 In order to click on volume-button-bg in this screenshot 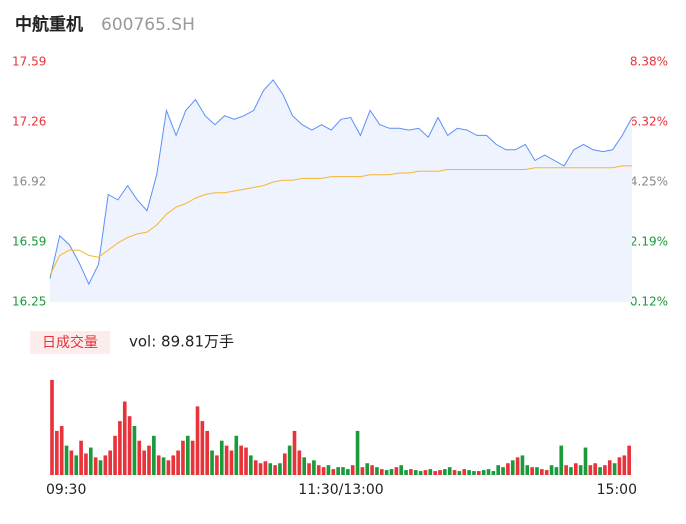, I will do `click(70, 342)`.